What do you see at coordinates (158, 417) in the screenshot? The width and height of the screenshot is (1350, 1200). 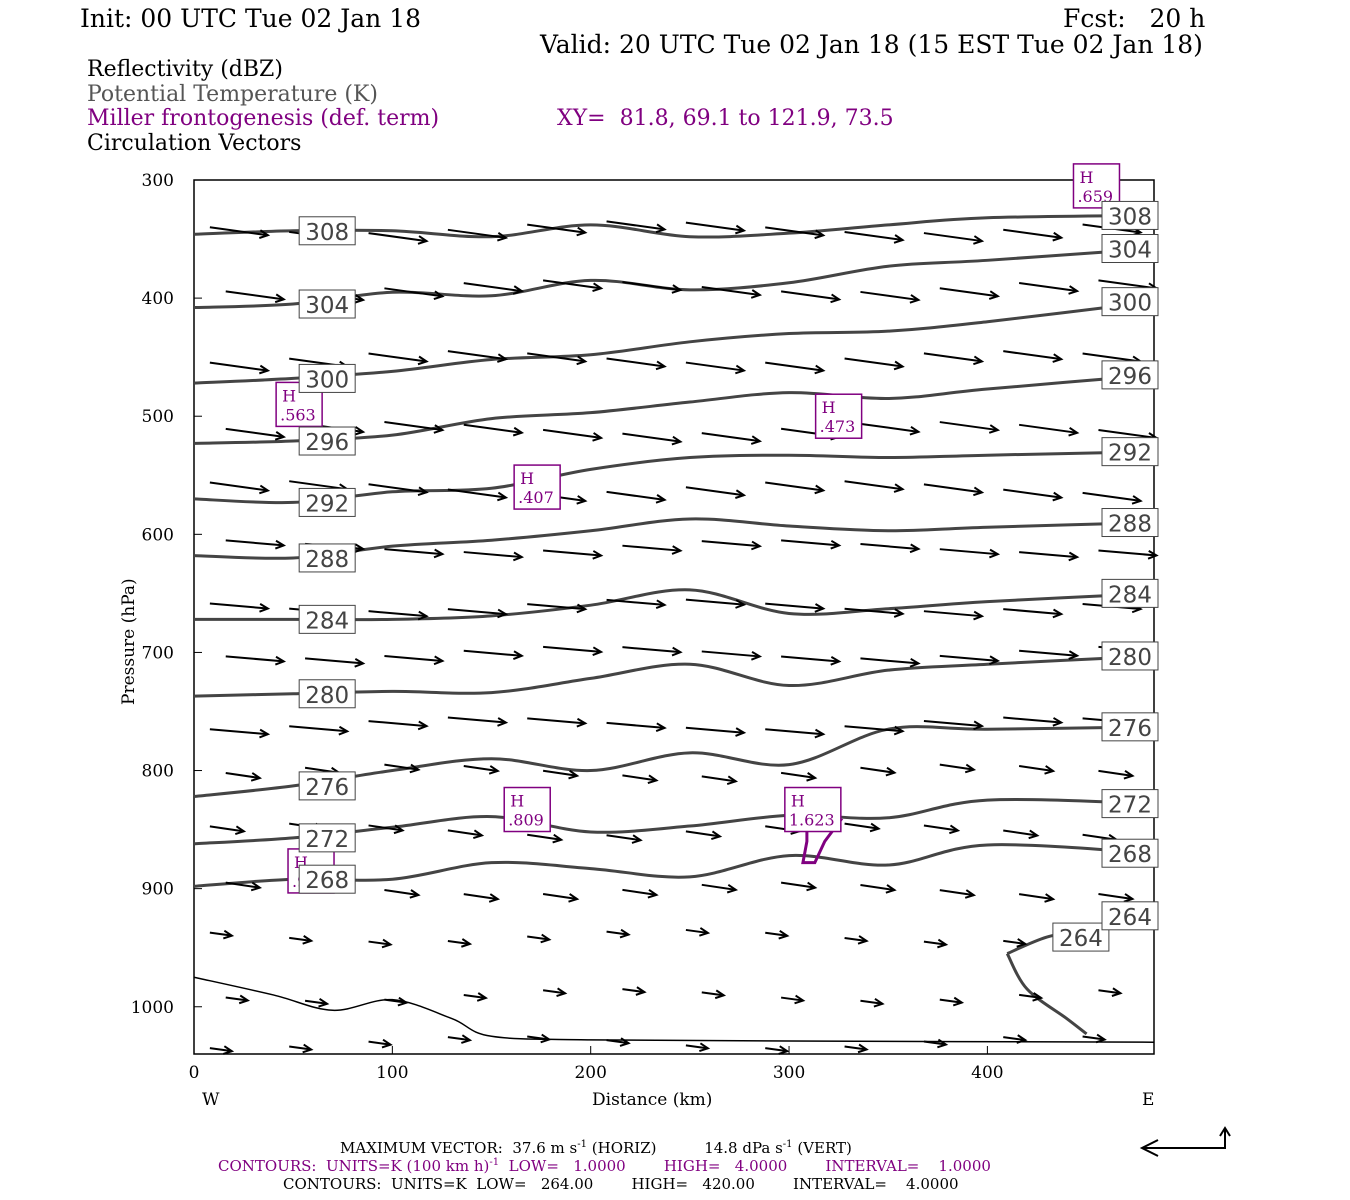 I see `y-tick-label: 500` at bounding box center [158, 417].